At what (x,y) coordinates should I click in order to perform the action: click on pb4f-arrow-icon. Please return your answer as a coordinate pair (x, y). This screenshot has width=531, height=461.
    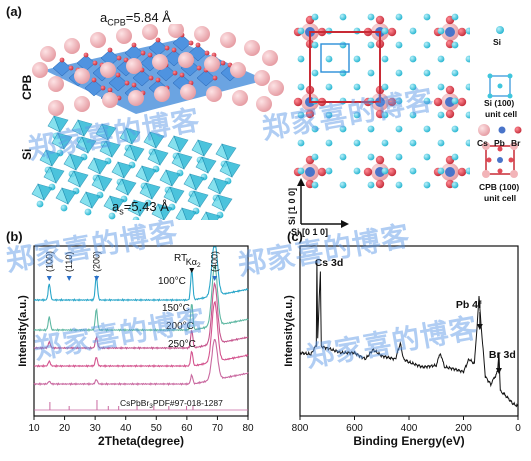
    Looking at the image, I should click on (479, 327).